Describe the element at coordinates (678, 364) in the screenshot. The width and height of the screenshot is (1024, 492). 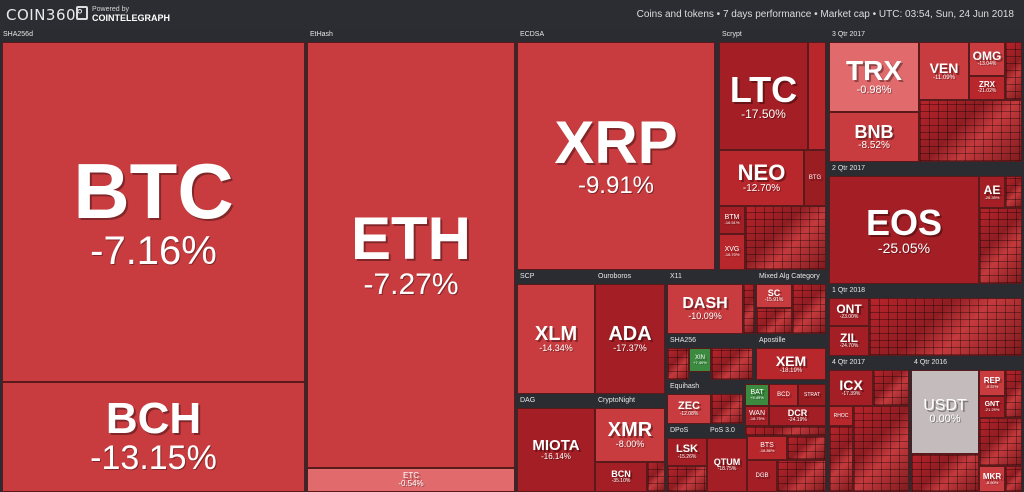
I see `sha256-small-coins` at that location.